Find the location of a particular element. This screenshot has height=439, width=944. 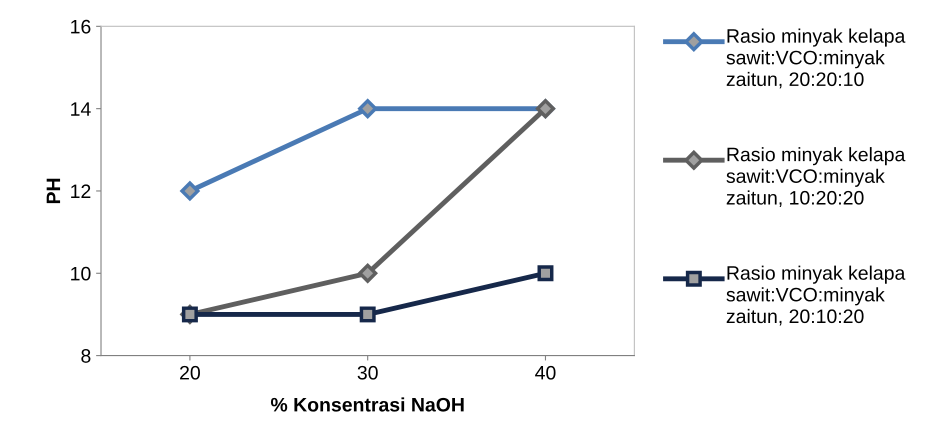

x-axis-title: % Konsentrasi NaOH is located at coordinates (367, 404).